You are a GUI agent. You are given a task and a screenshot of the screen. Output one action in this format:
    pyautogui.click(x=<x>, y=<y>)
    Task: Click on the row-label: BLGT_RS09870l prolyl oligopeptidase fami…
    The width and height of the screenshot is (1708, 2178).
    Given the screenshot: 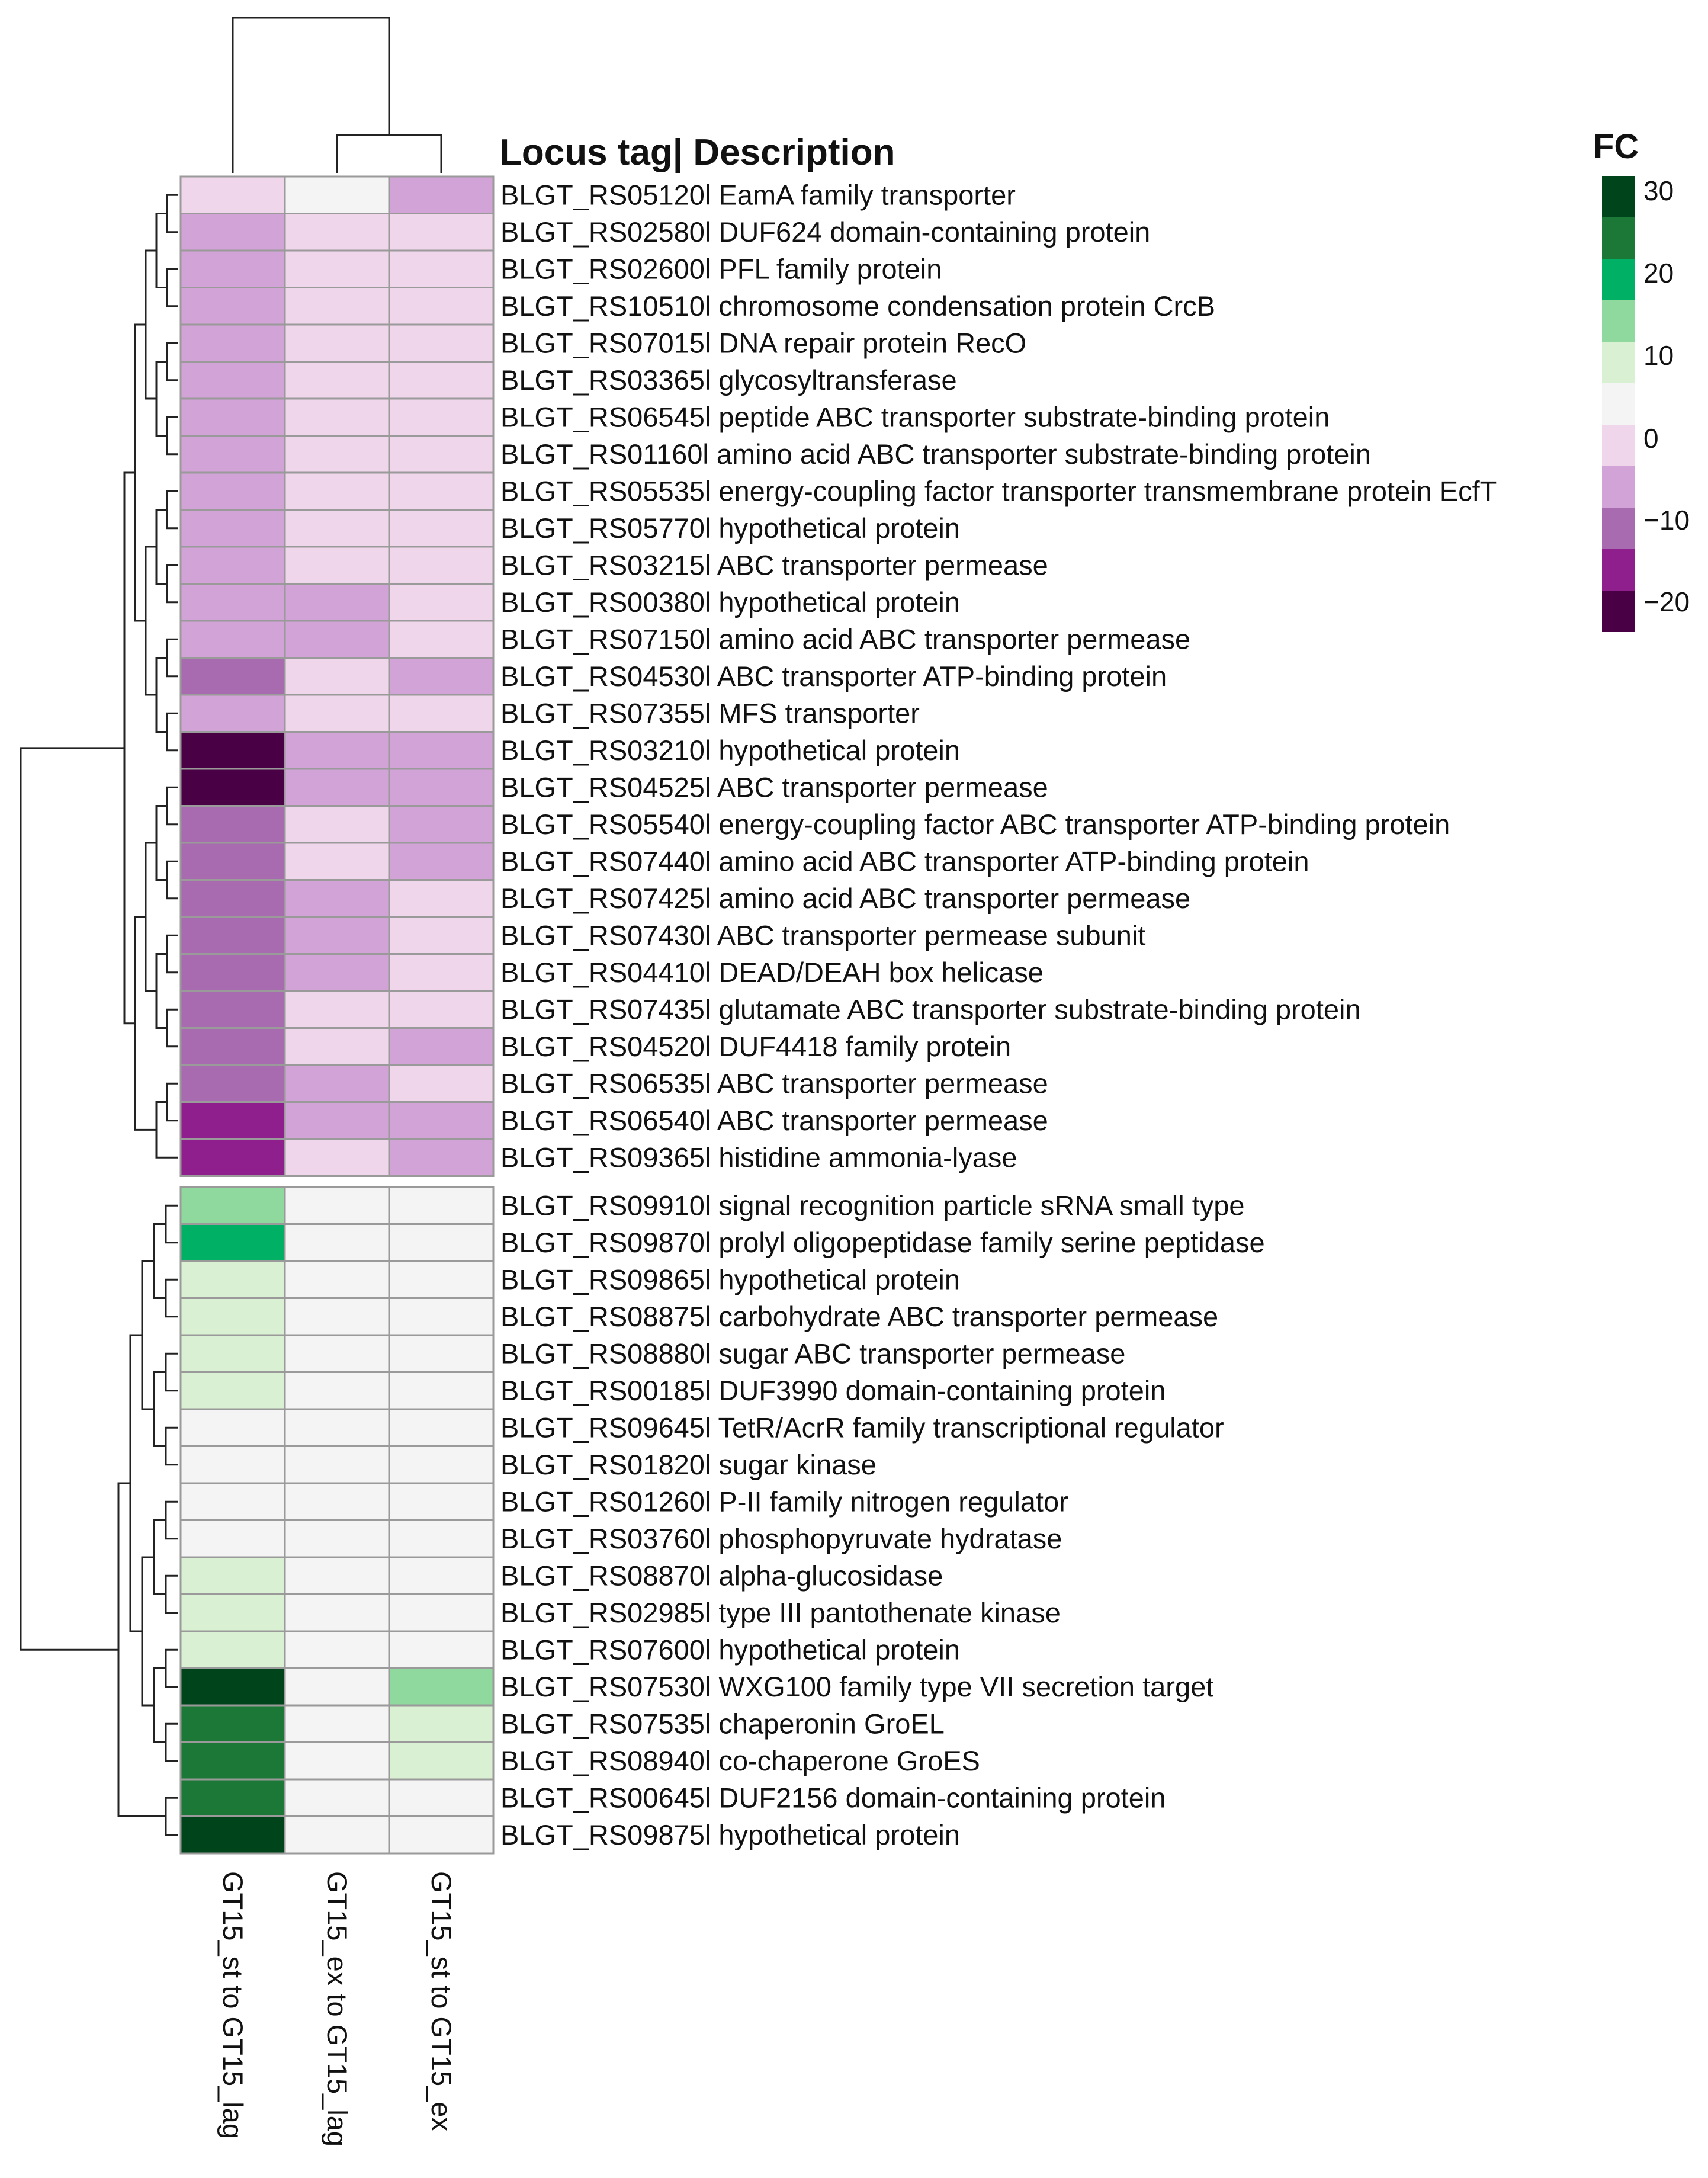 What is the action you would take?
    pyautogui.click(x=882, y=1242)
    